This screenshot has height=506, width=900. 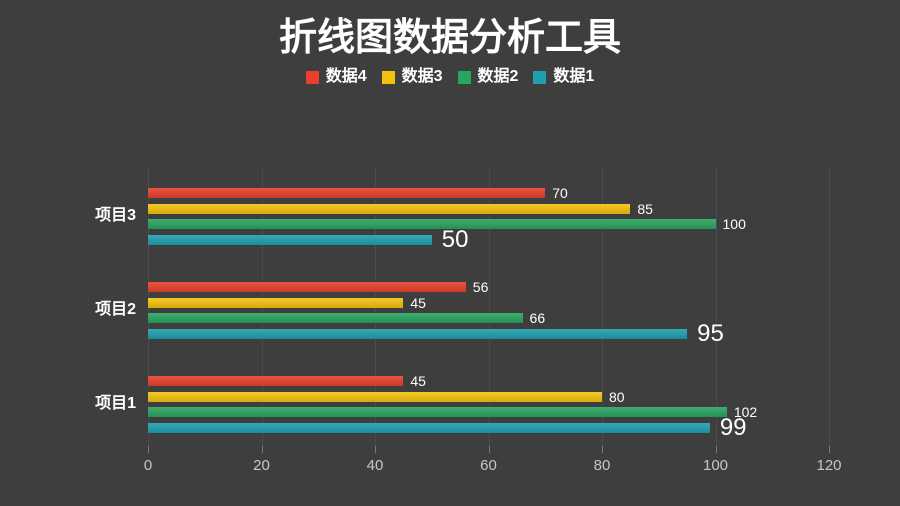 I want to click on bar-数据2-项目3, so click(x=432, y=224).